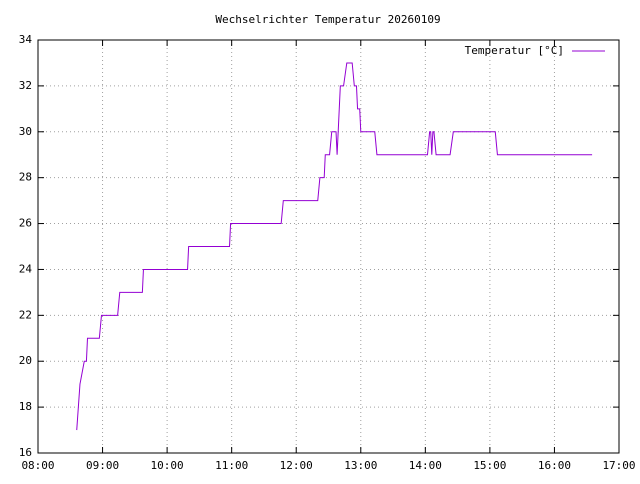  What do you see at coordinates (25, 223) in the screenshot?
I see `y-tick-label: 26` at bounding box center [25, 223].